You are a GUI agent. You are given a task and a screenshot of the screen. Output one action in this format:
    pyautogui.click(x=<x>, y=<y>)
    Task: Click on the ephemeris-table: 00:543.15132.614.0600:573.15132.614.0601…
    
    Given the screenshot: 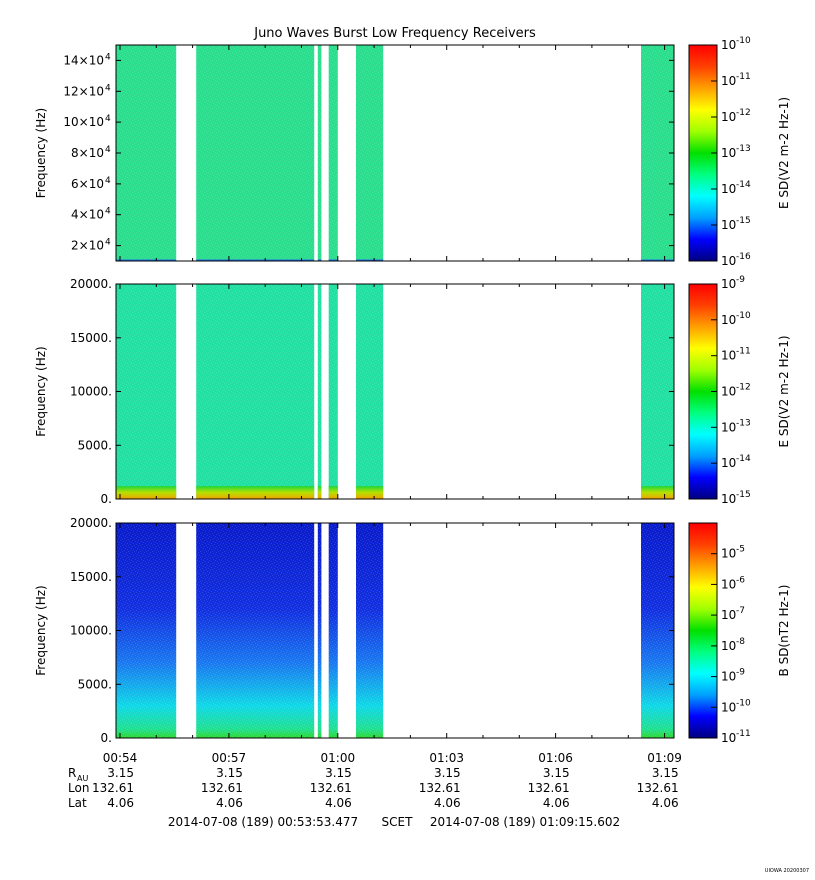 What is the action you would take?
    pyautogui.click(x=375, y=780)
    